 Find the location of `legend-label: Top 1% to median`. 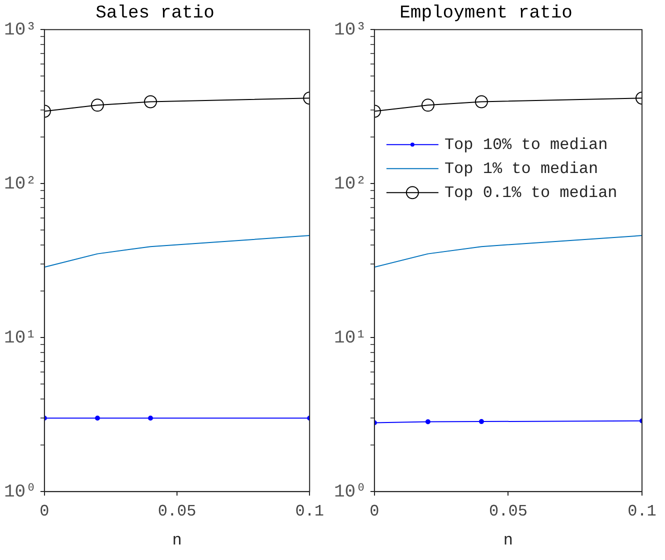

legend-label: Top 1% to median is located at coordinates (521, 169).